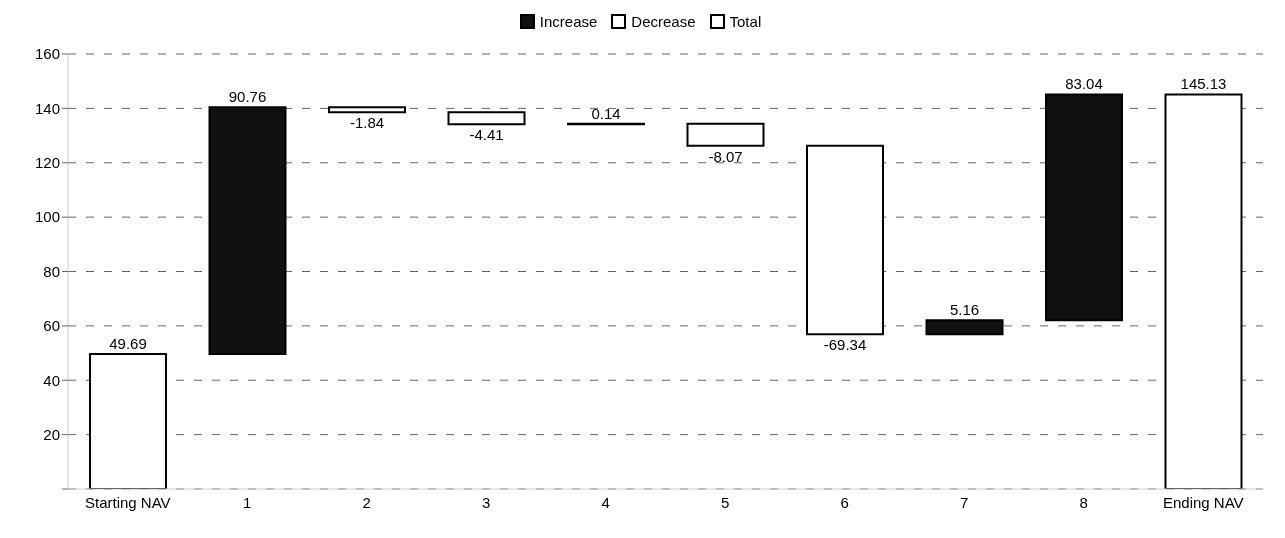 The width and height of the screenshot is (1285, 538). What do you see at coordinates (367, 123) in the screenshot?
I see `data-label: -1.84` at bounding box center [367, 123].